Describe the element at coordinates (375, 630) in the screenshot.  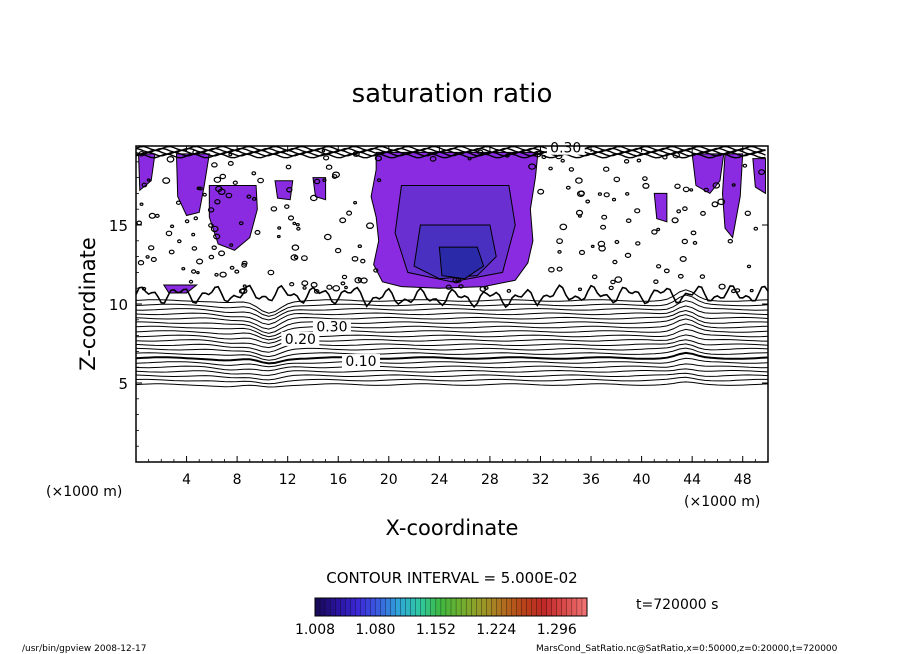
I see `colorbar-label-1: 1.080` at that location.